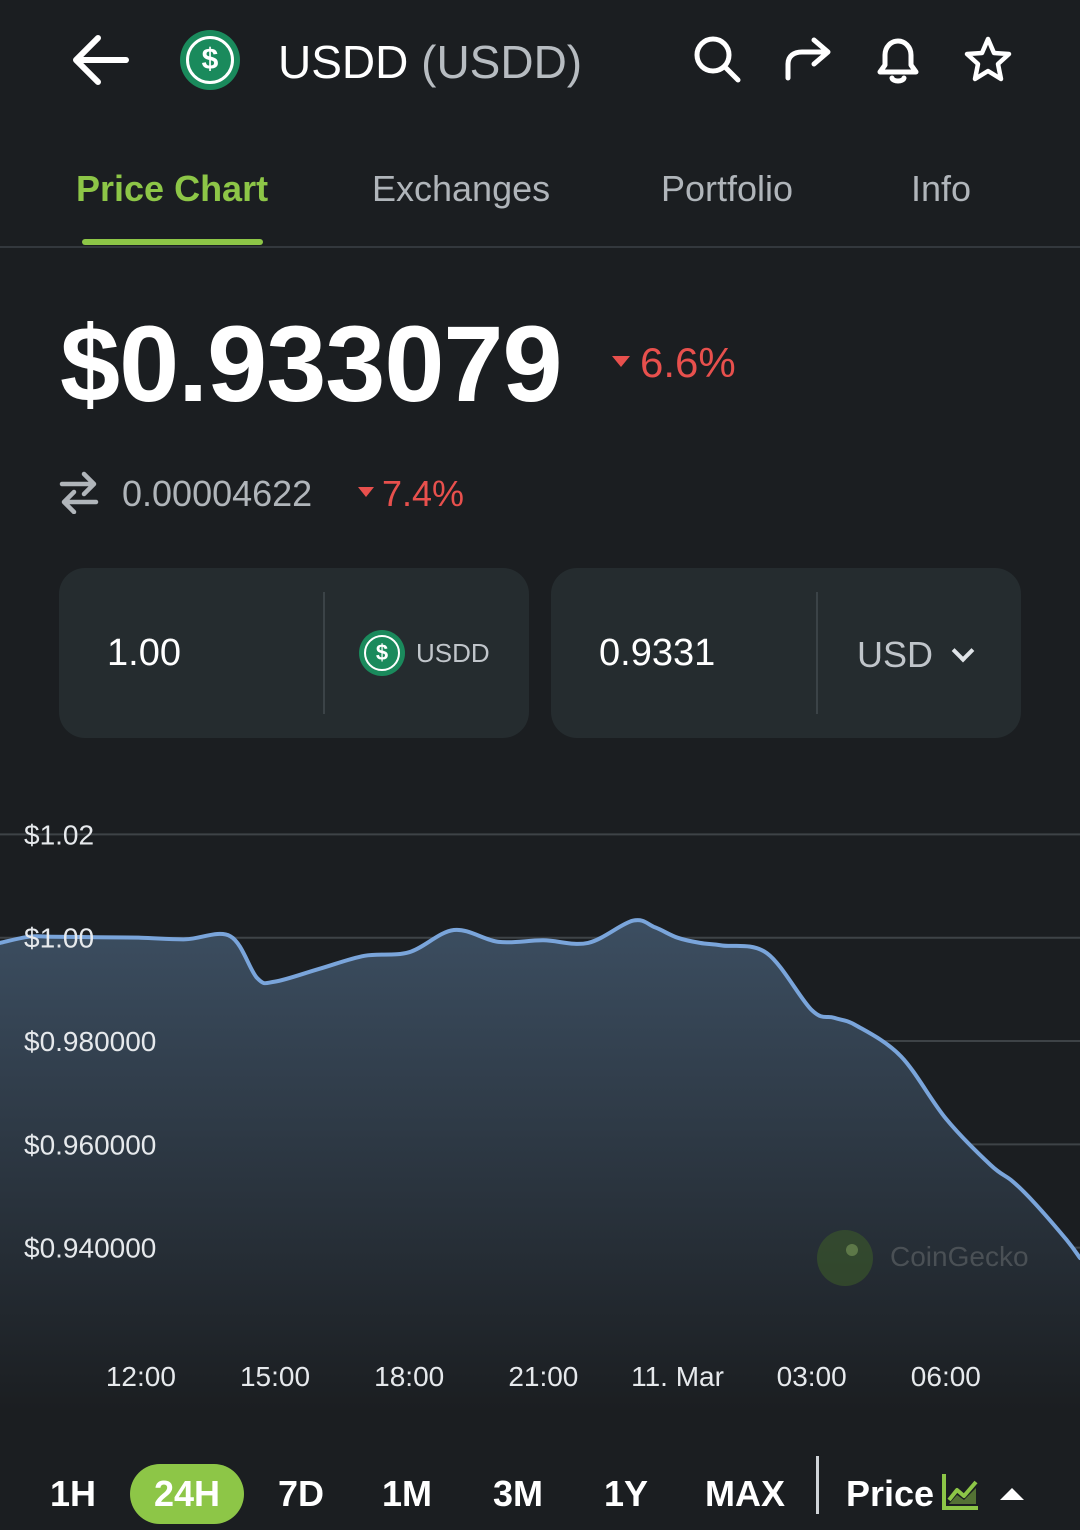 This screenshot has height=1530, width=1080. What do you see at coordinates (727, 189) in the screenshot?
I see `tab-portfolio: Portfolio` at bounding box center [727, 189].